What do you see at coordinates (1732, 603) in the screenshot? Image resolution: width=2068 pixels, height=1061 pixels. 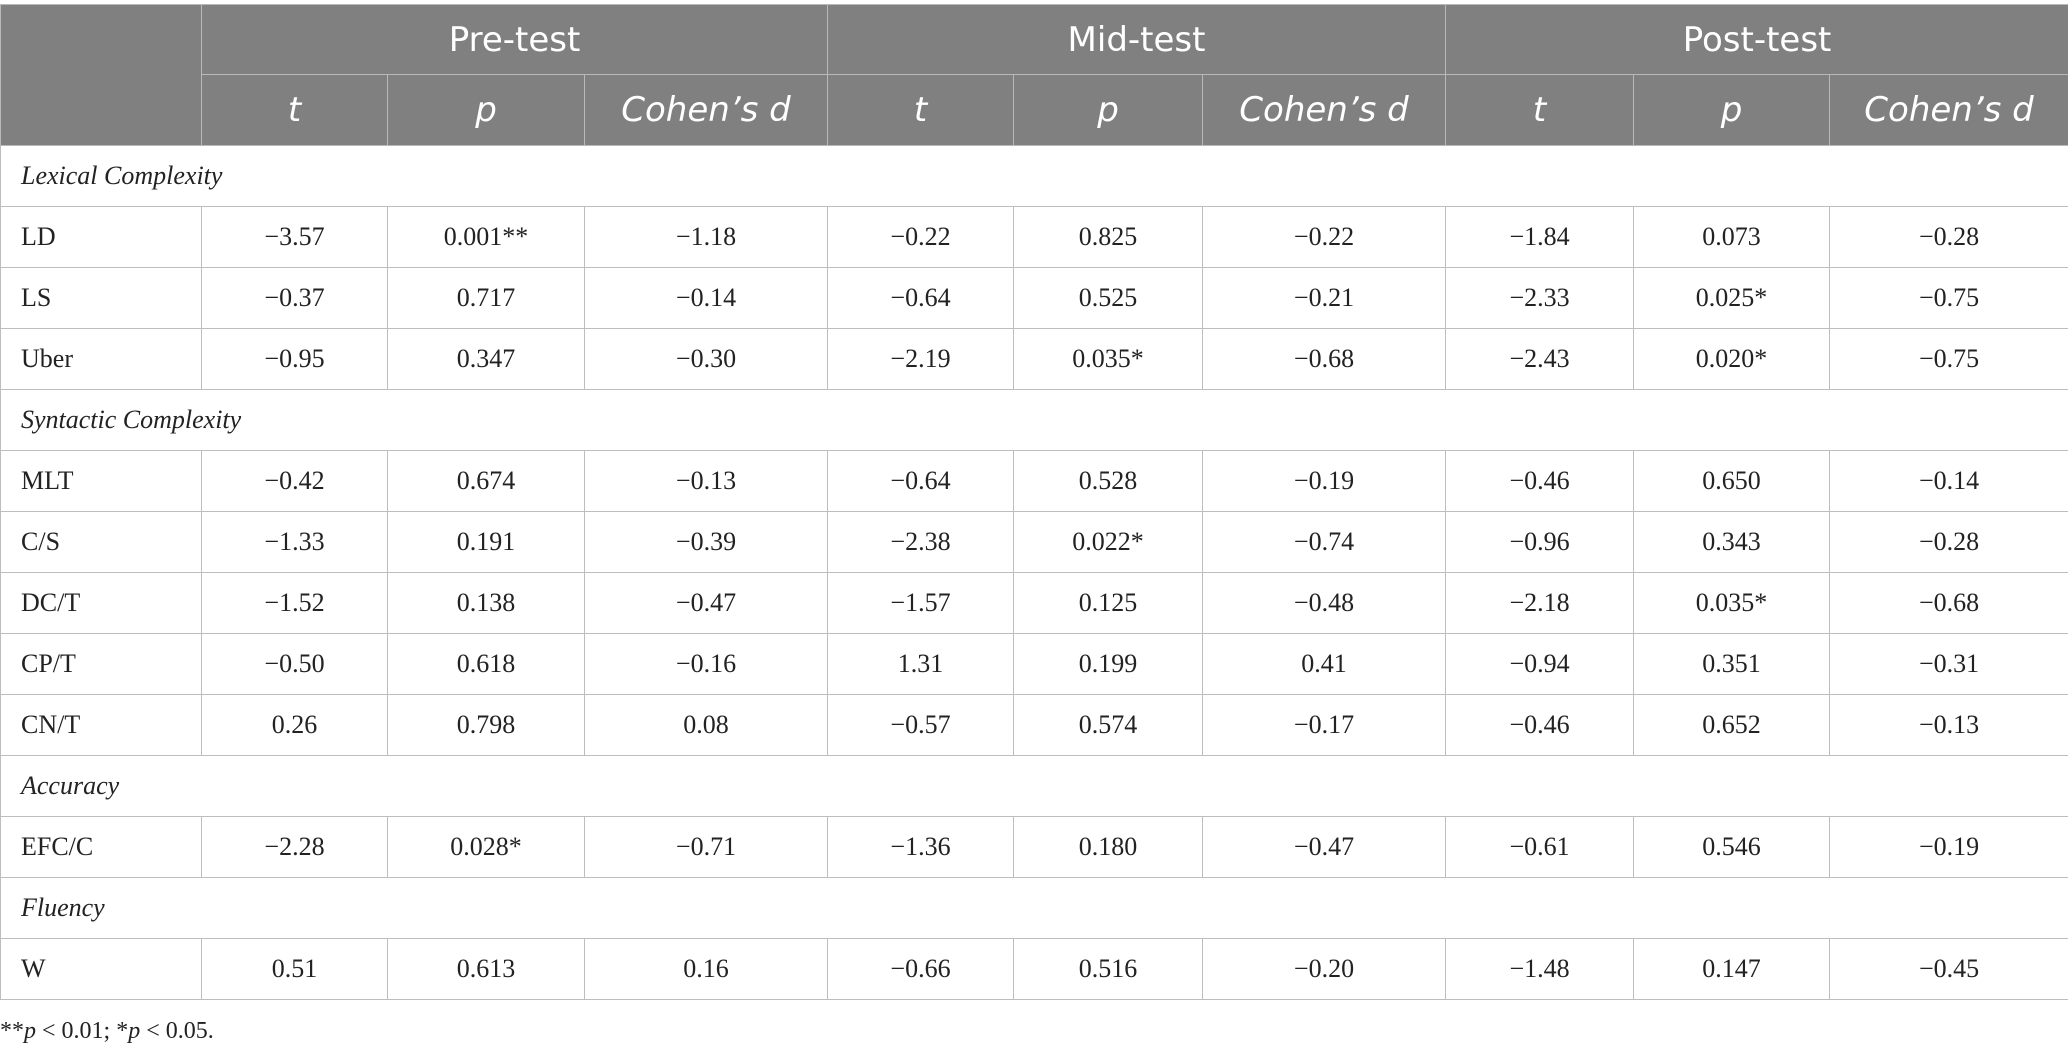 I see `table-cell: 0.035*` at bounding box center [1732, 603].